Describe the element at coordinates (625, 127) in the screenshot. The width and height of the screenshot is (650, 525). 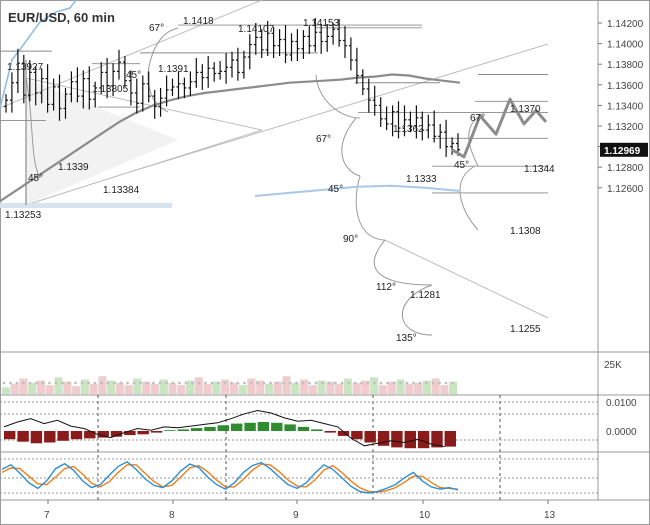
I see `price-tick-label: 1.13200` at that location.